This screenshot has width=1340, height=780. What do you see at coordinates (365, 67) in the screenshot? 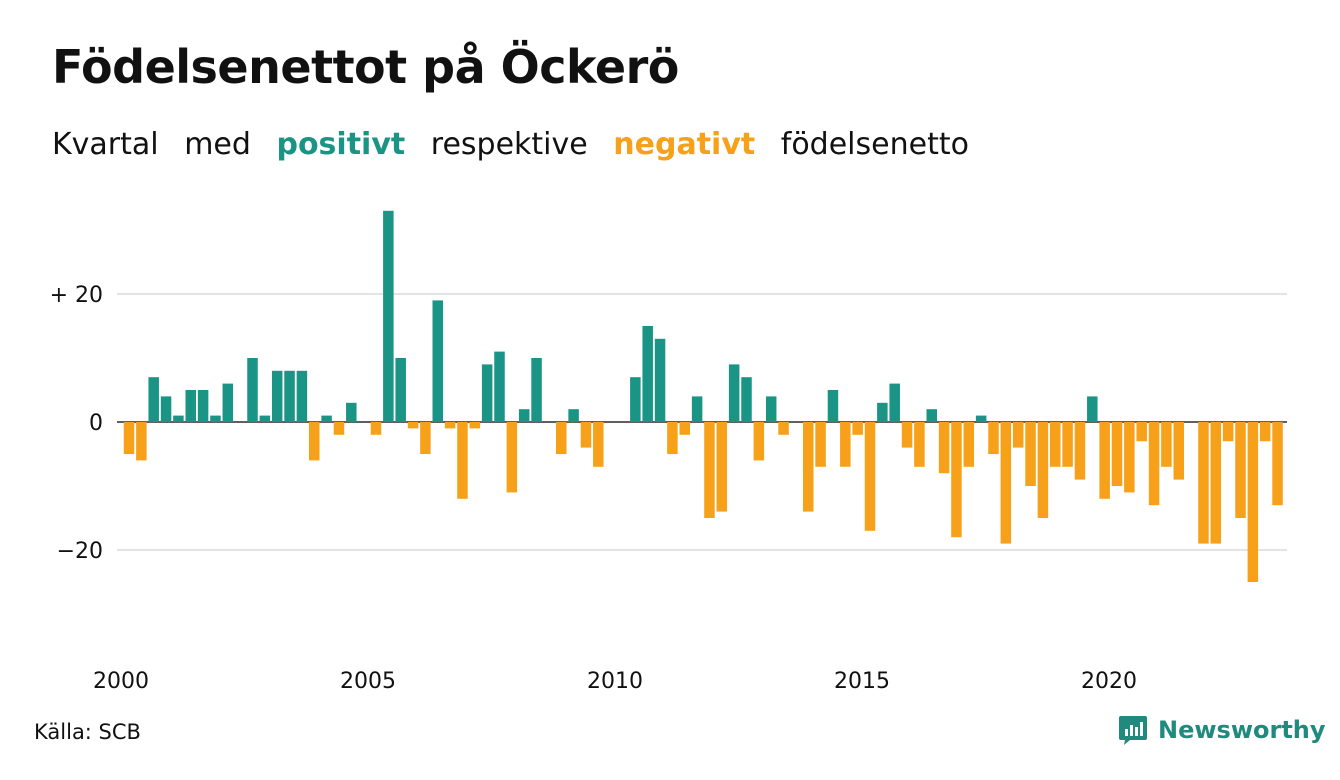
I see `chart-title: Födelsenettot på Öckerö` at bounding box center [365, 67].